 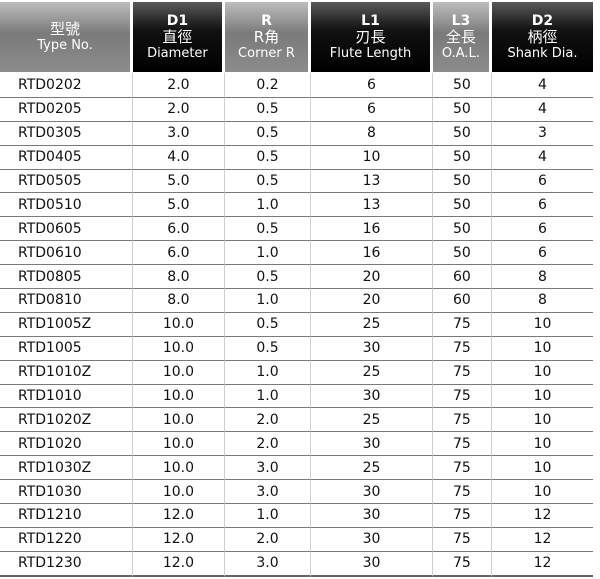 What do you see at coordinates (66, 157) in the screenshot?
I see `cell-type-no: RTD0405` at bounding box center [66, 157].